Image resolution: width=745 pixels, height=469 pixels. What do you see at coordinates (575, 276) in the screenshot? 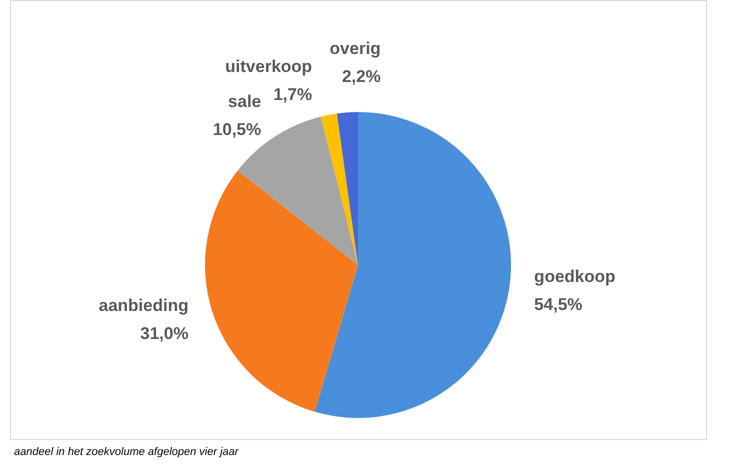
I see `slice-label: goedkoop` at bounding box center [575, 276].